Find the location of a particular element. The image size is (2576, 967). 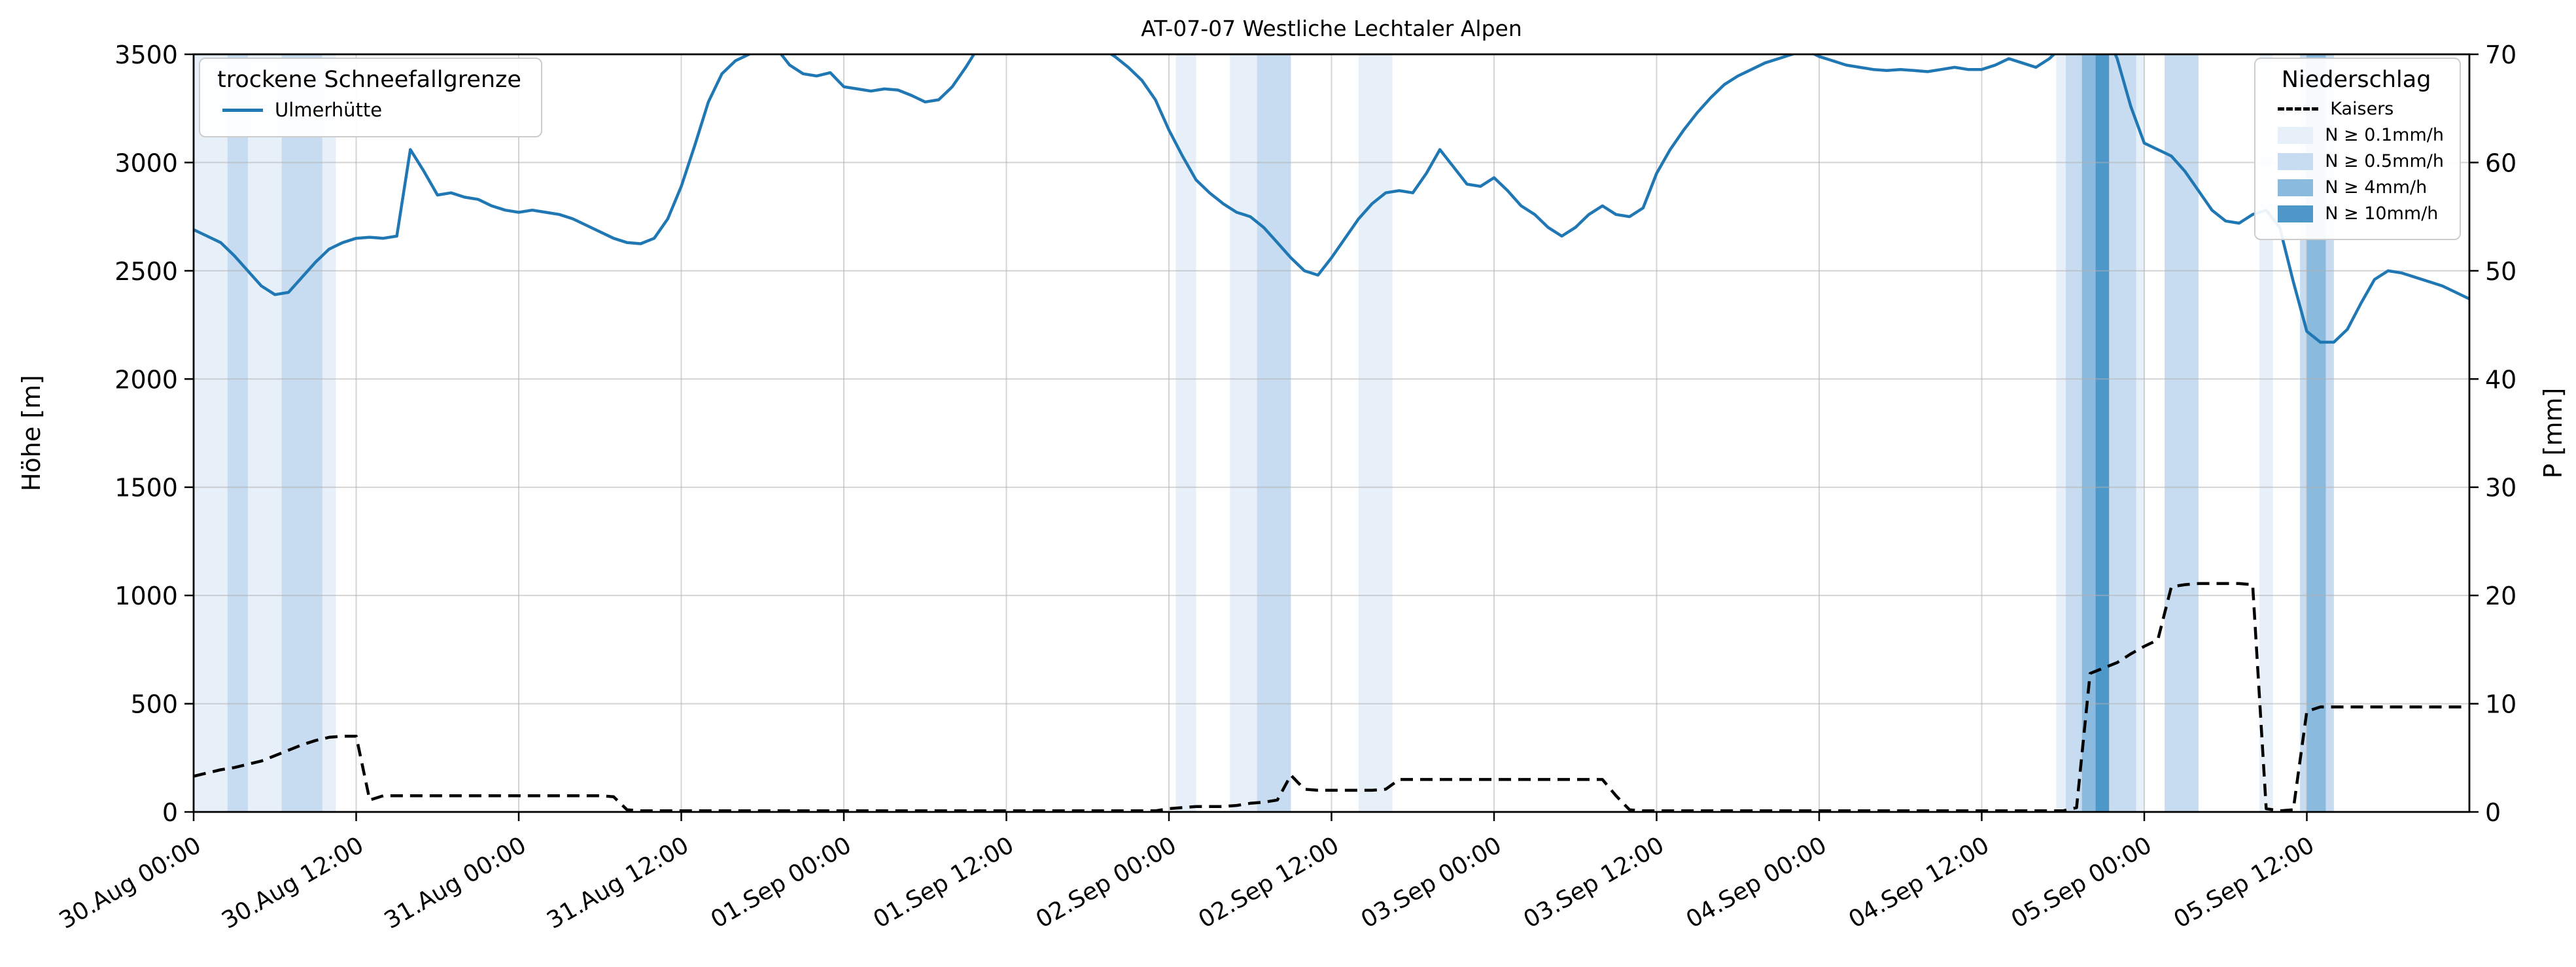

legend-entry-label: N ≥ 0.5mm/h is located at coordinates (2384, 161).